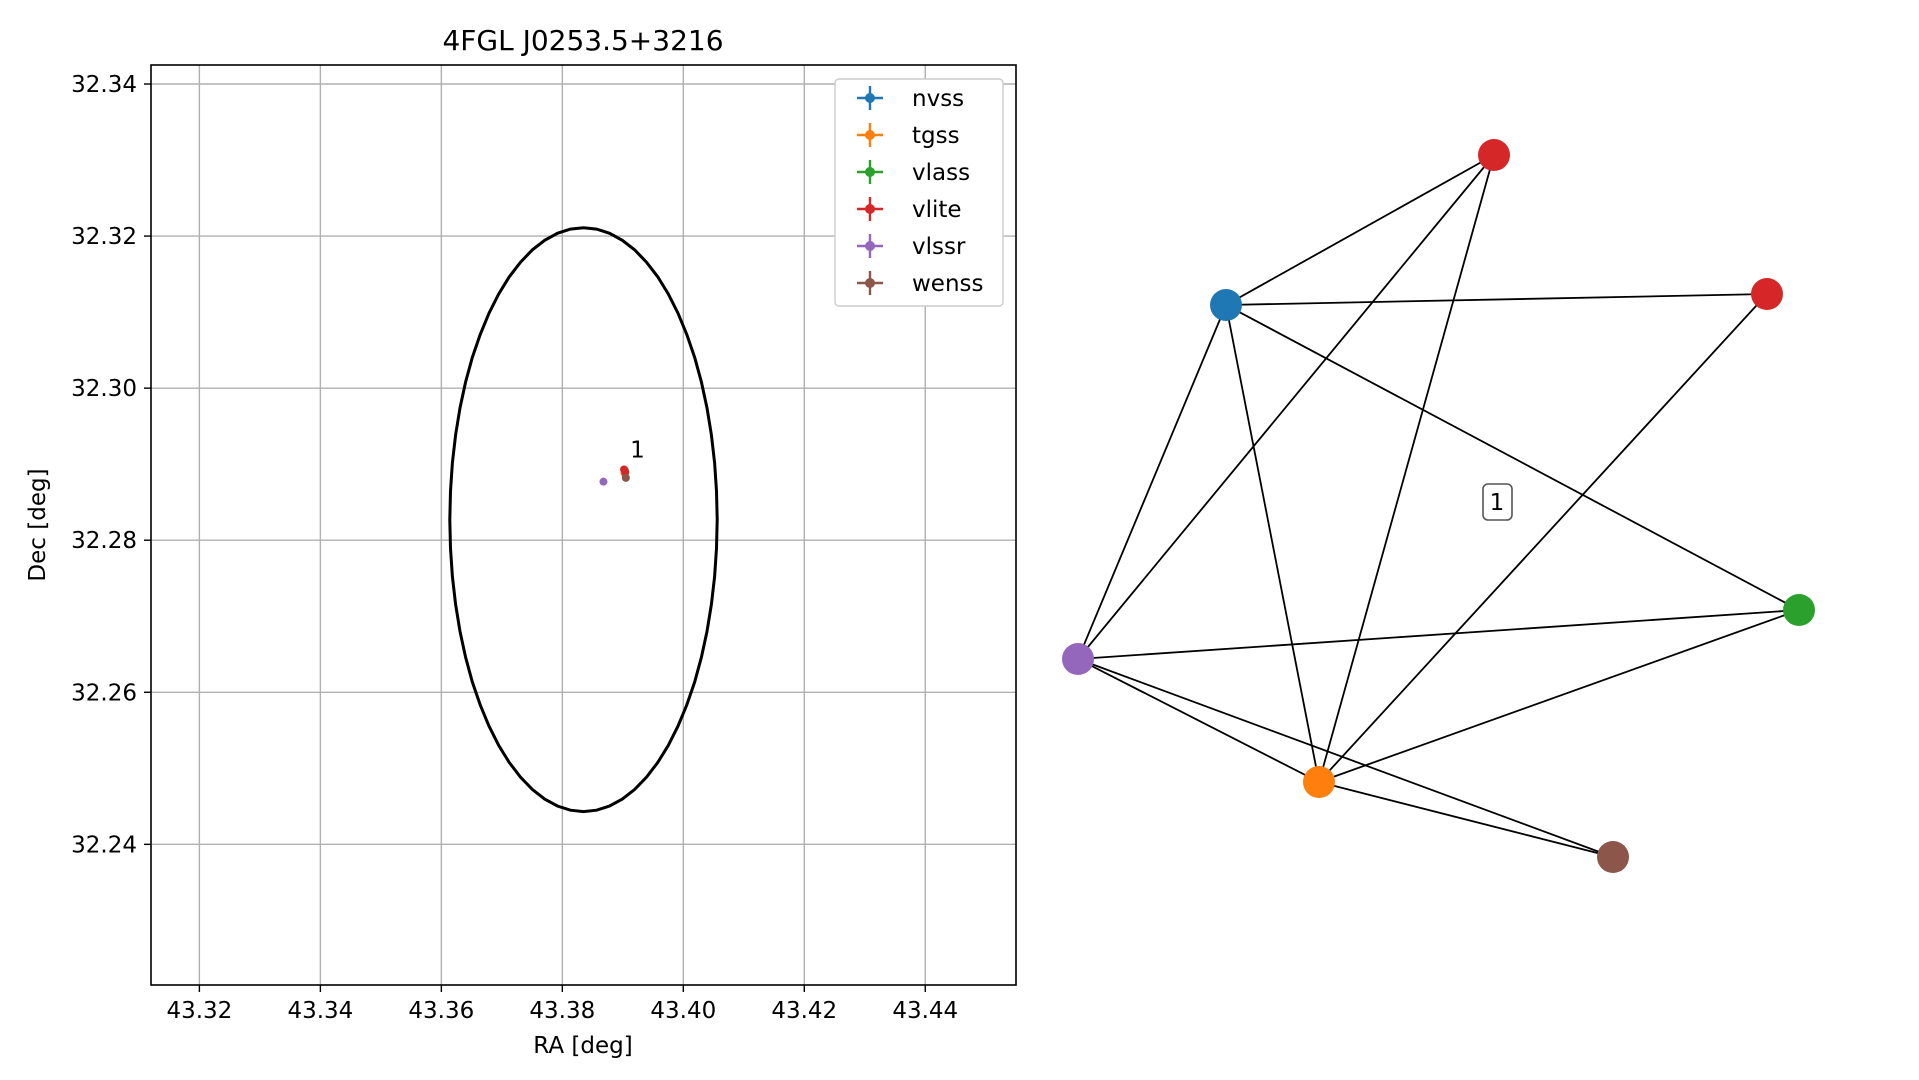 The image size is (1919, 1080). I want to click on legend-label: nvss, so click(938, 99).